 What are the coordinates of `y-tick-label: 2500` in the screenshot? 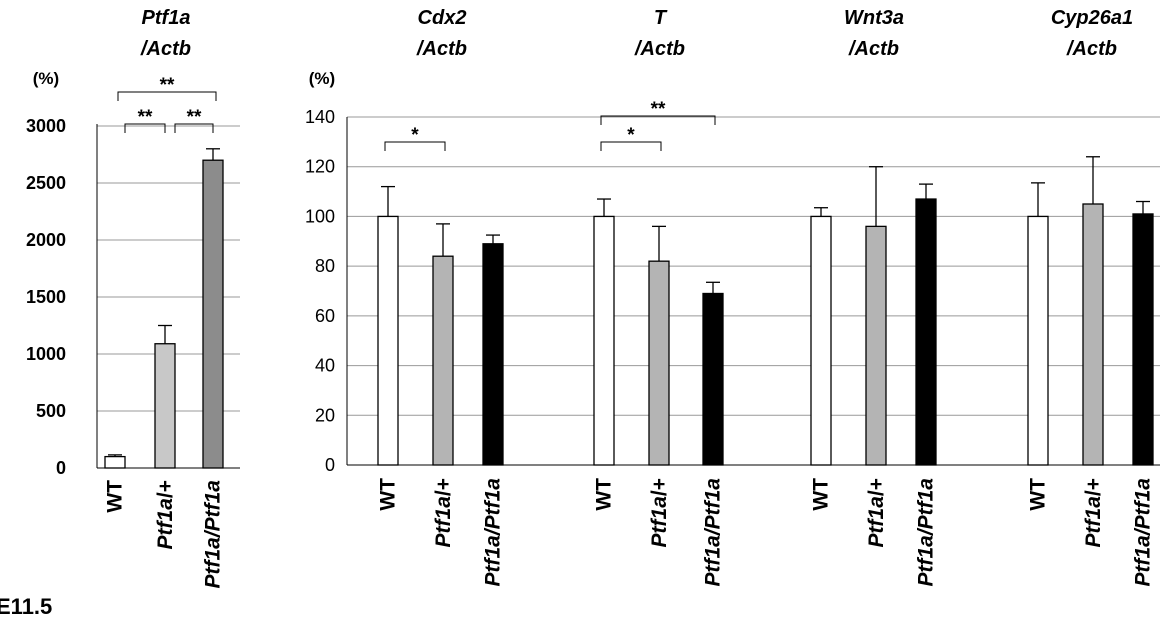 It's located at (46, 183).